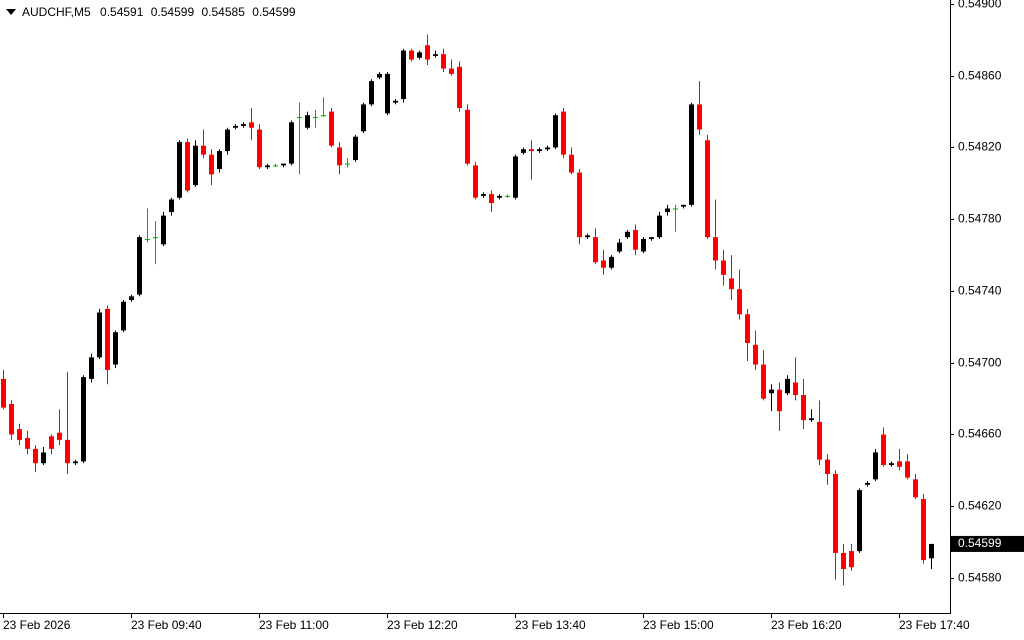 This screenshot has height=640, width=1024. Describe the element at coordinates (173, 12) in the screenshot. I see `header-high: 0.54599` at that location.